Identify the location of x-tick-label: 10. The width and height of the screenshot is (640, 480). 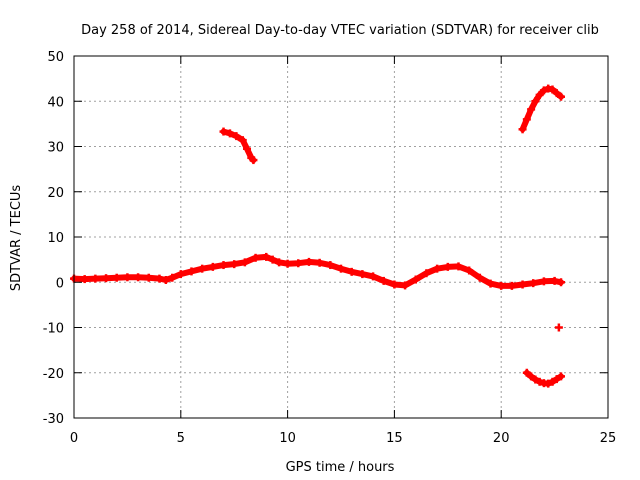
(287, 438).